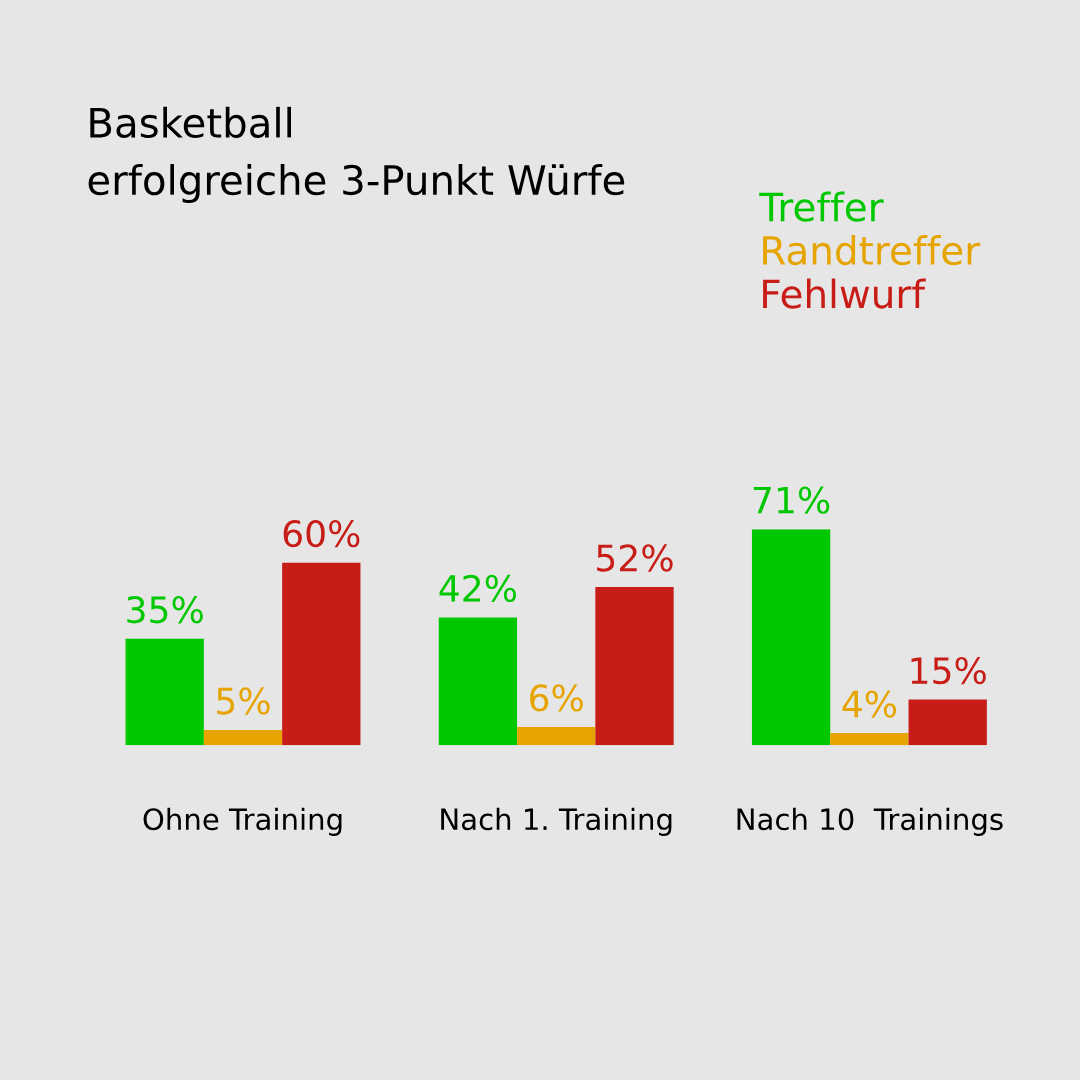  What do you see at coordinates (243, 701) in the screenshot?
I see `data-label: 5%` at bounding box center [243, 701].